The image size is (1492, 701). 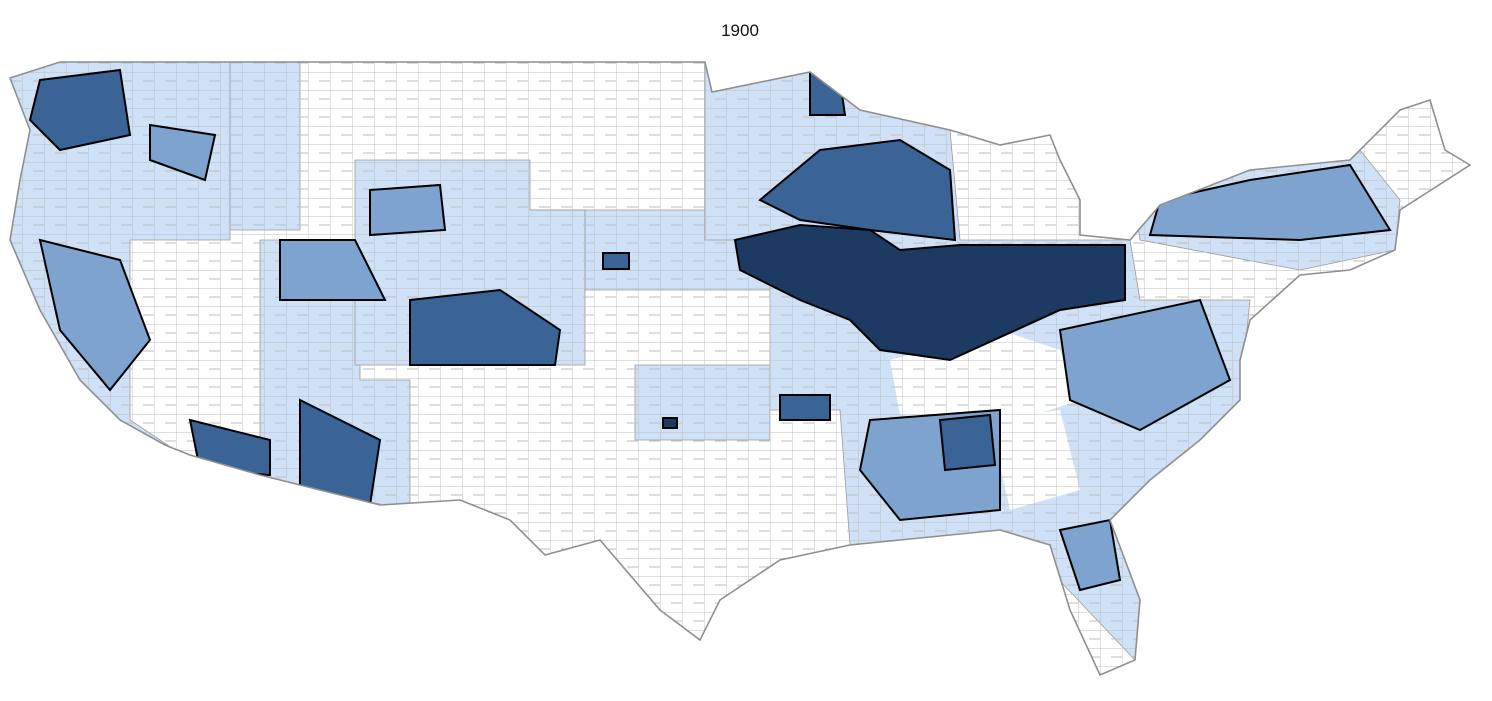 I want to click on county-alabama, so click(x=967, y=442).